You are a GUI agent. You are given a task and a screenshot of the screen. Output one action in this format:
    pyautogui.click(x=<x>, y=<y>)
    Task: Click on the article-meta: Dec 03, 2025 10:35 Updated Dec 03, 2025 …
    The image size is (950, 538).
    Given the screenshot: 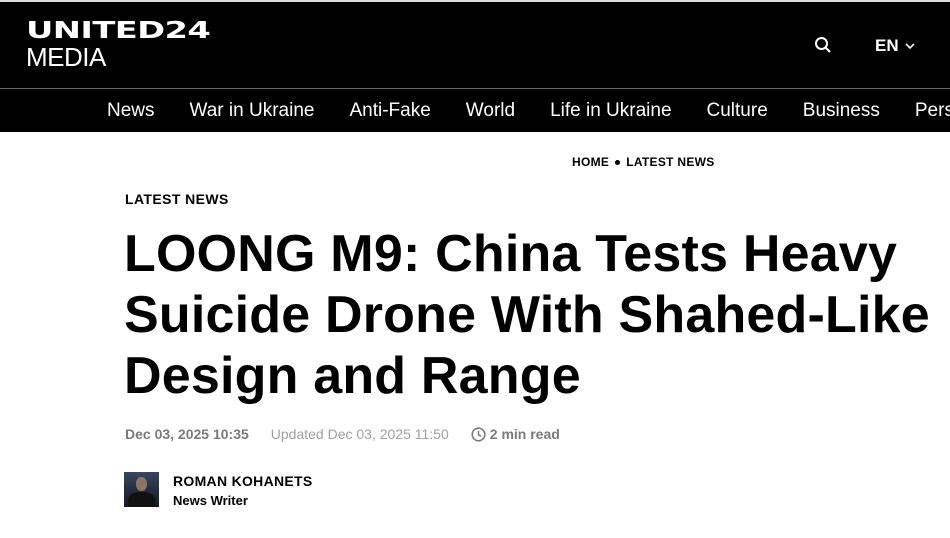 What is the action you would take?
    pyautogui.click(x=342, y=434)
    